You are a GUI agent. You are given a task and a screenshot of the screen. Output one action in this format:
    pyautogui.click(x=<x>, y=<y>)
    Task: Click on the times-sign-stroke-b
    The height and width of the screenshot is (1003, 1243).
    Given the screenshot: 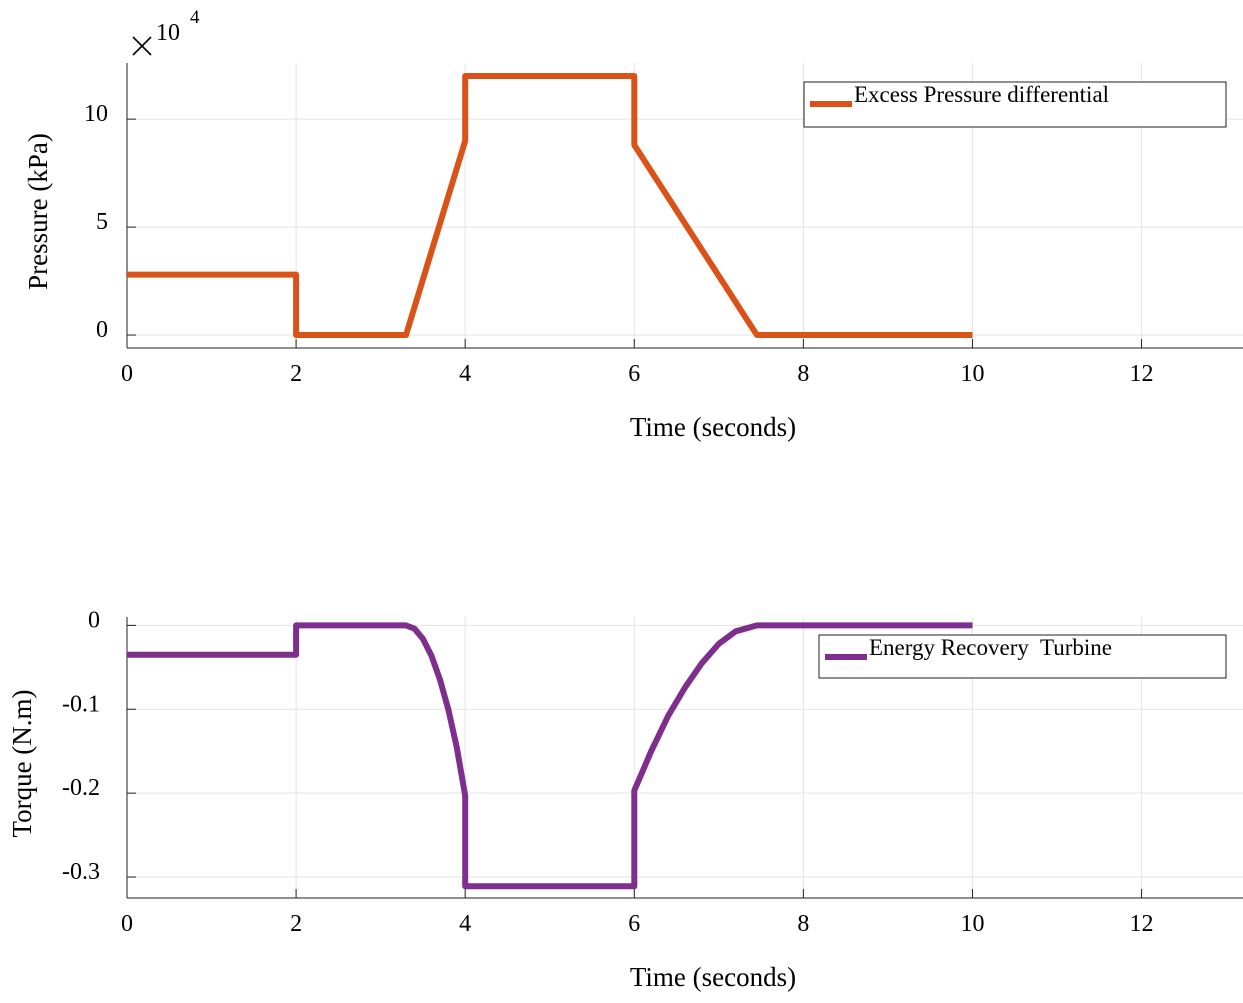 What is the action you would take?
    pyautogui.click(x=142, y=46)
    